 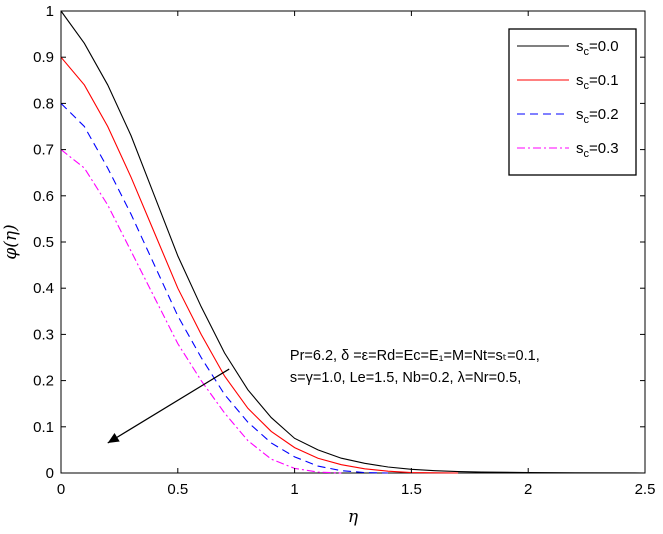 What do you see at coordinates (405, 378) in the screenshot?
I see `annotation-line-2: s=γ=1.0, Le=1.5, Nb=0.2, λ=Nr=0.5,` at bounding box center [405, 378].